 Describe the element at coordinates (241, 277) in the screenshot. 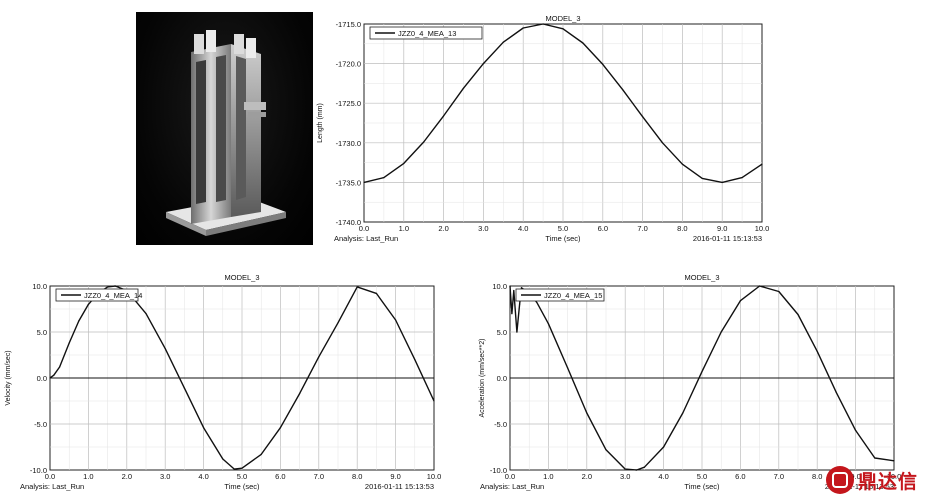

I see `chart-title: MODEL_3` at that location.